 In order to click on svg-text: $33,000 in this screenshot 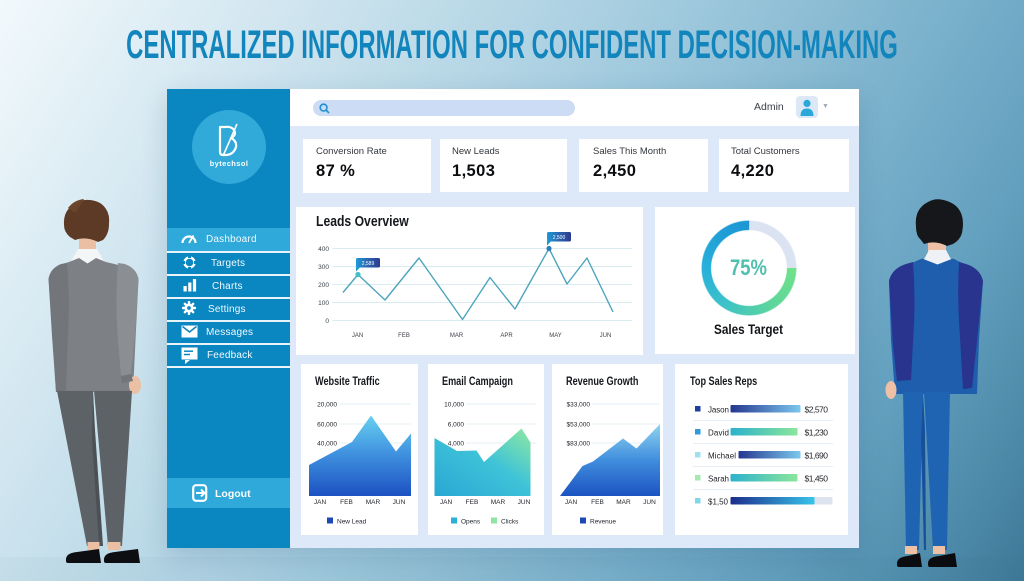, I will do `click(579, 405)`.